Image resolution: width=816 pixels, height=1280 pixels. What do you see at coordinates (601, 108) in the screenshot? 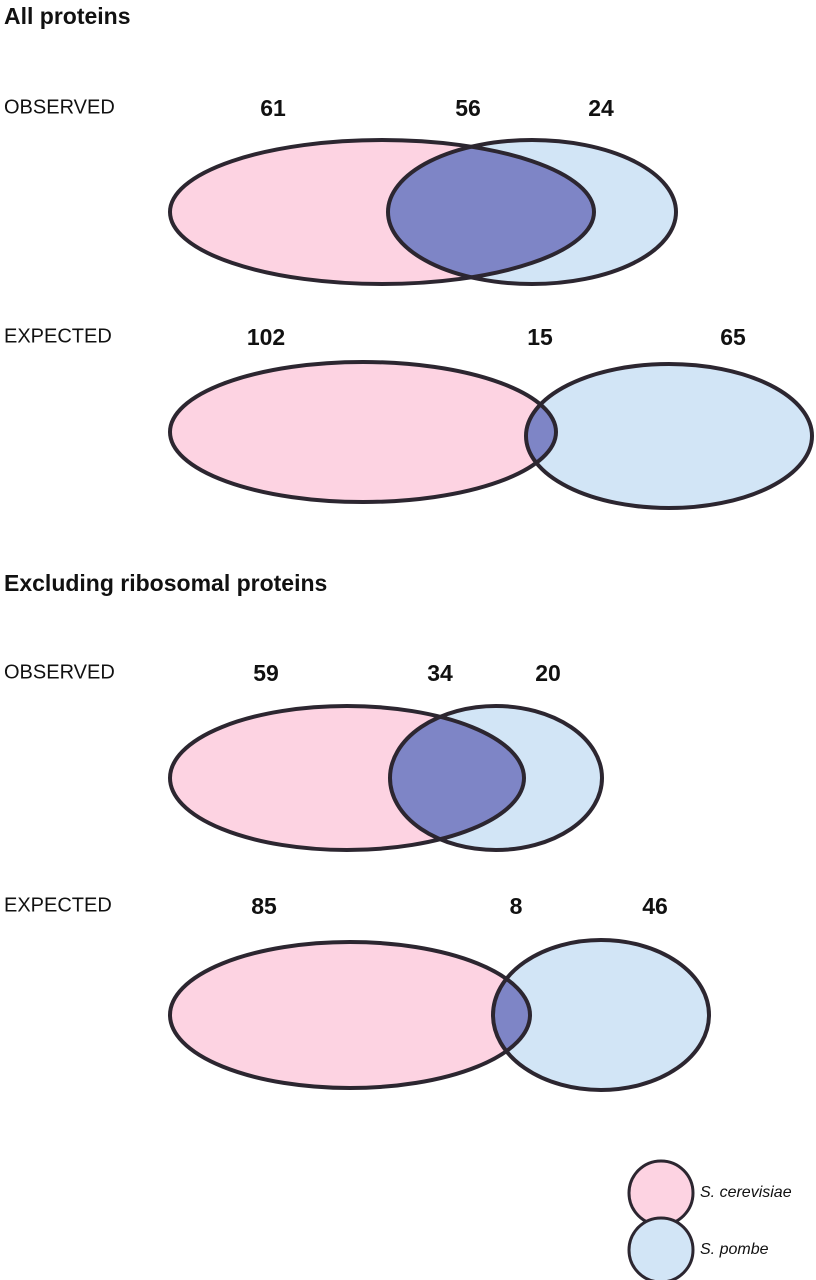
I see `count-label: 24` at bounding box center [601, 108].